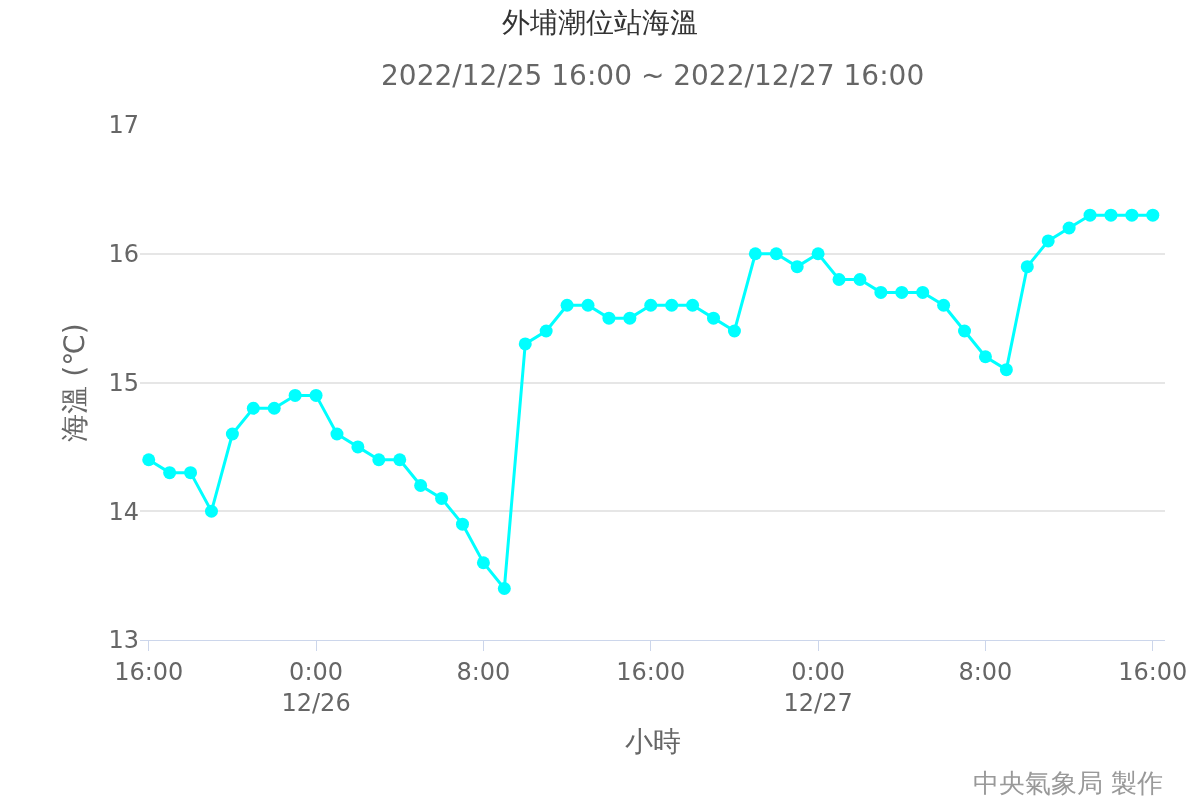 The width and height of the screenshot is (1200, 800). I want to click on chart-subtitle: 2022/12/25 16:00 ~ 2022/12/27 16:00, so click(653, 75).